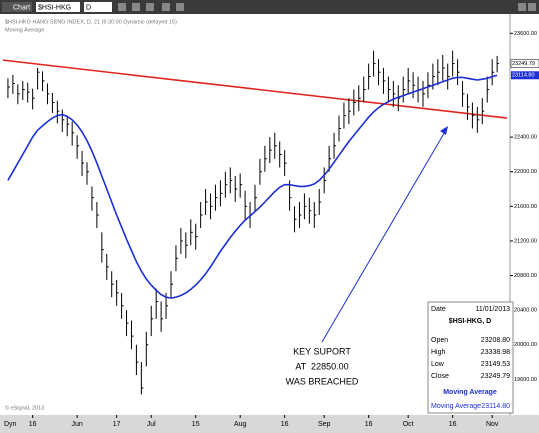 This screenshot has width=539, height=433. I want to click on app-button, so click(17, 7).